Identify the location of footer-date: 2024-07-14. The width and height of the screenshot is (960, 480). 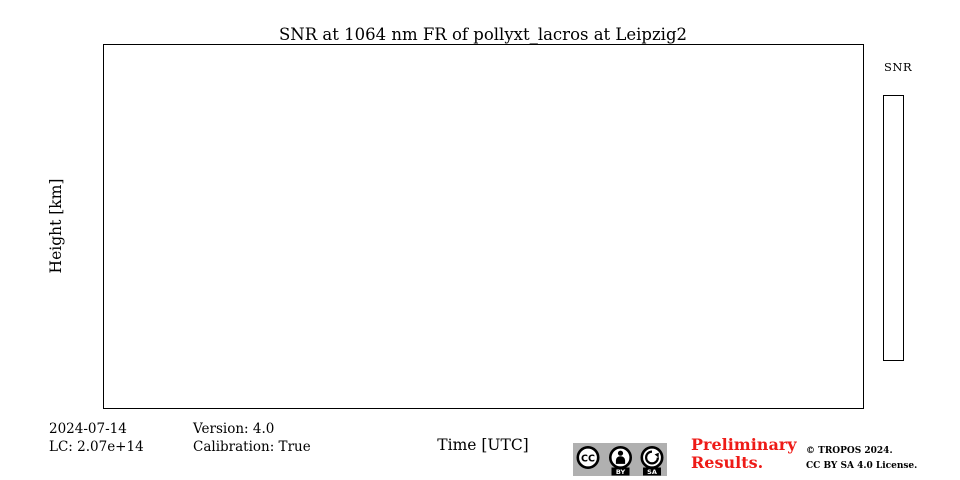
(88, 429).